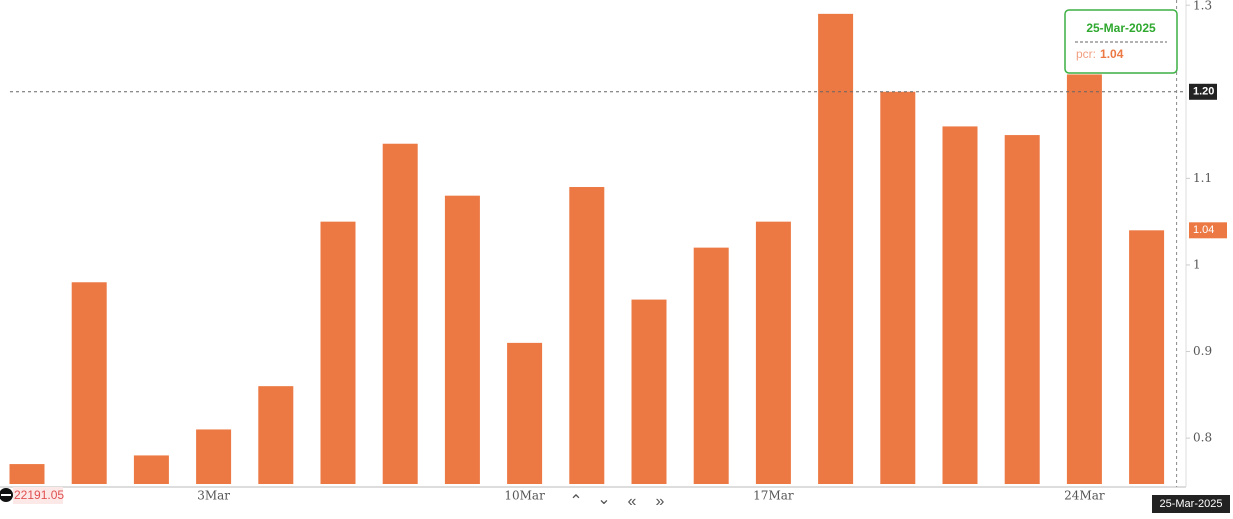 The width and height of the screenshot is (1233, 519). What do you see at coordinates (1202, 351) in the screenshot?
I see `y-tick-label: 0.9` at bounding box center [1202, 351].